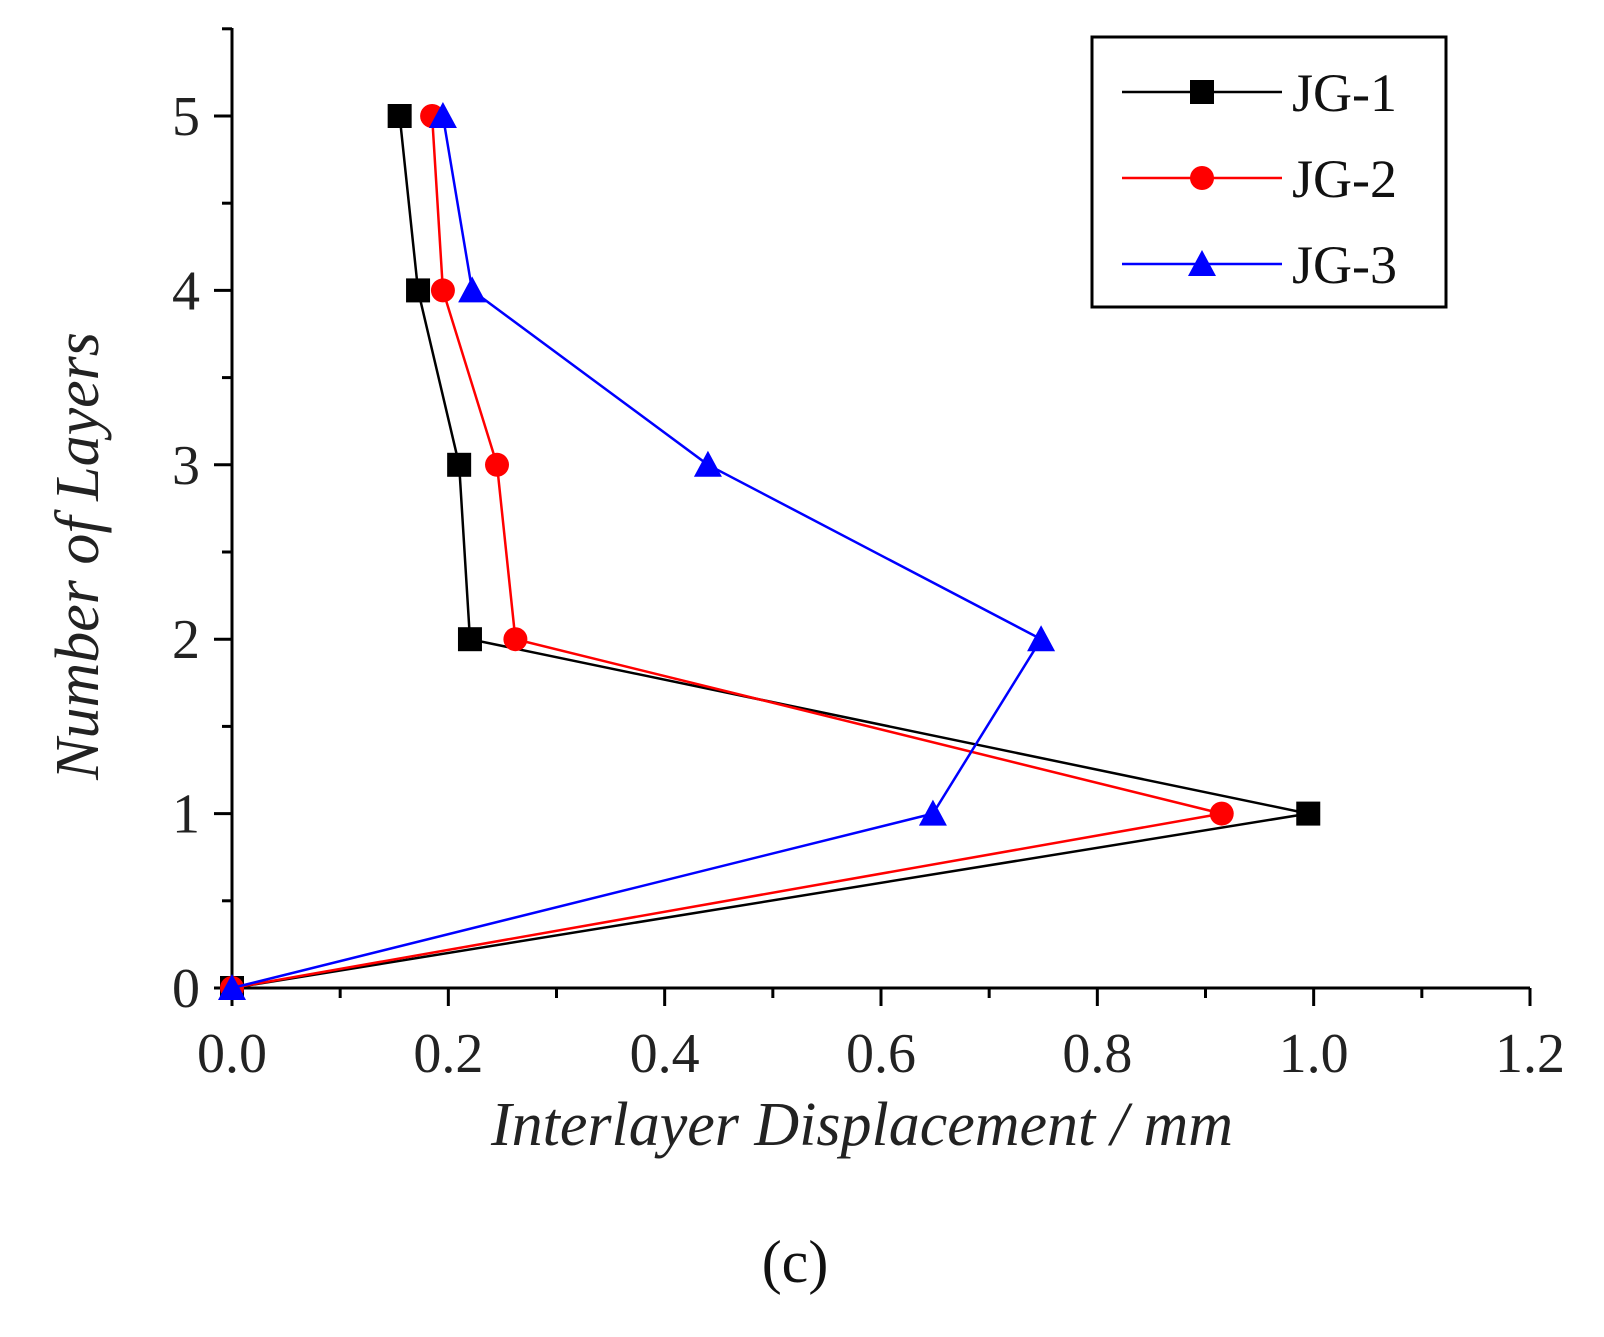 The image size is (1604, 1337). I want to click on legend-label: JG-2, so click(1344, 179).